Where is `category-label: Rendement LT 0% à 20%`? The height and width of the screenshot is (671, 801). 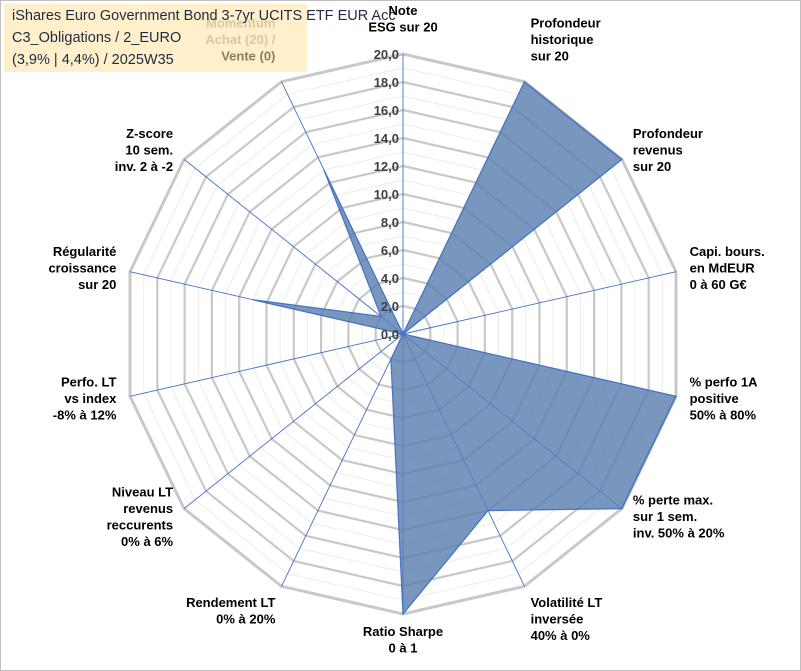
category-label: Rendement LT 0% à 20% is located at coordinates (231, 611).